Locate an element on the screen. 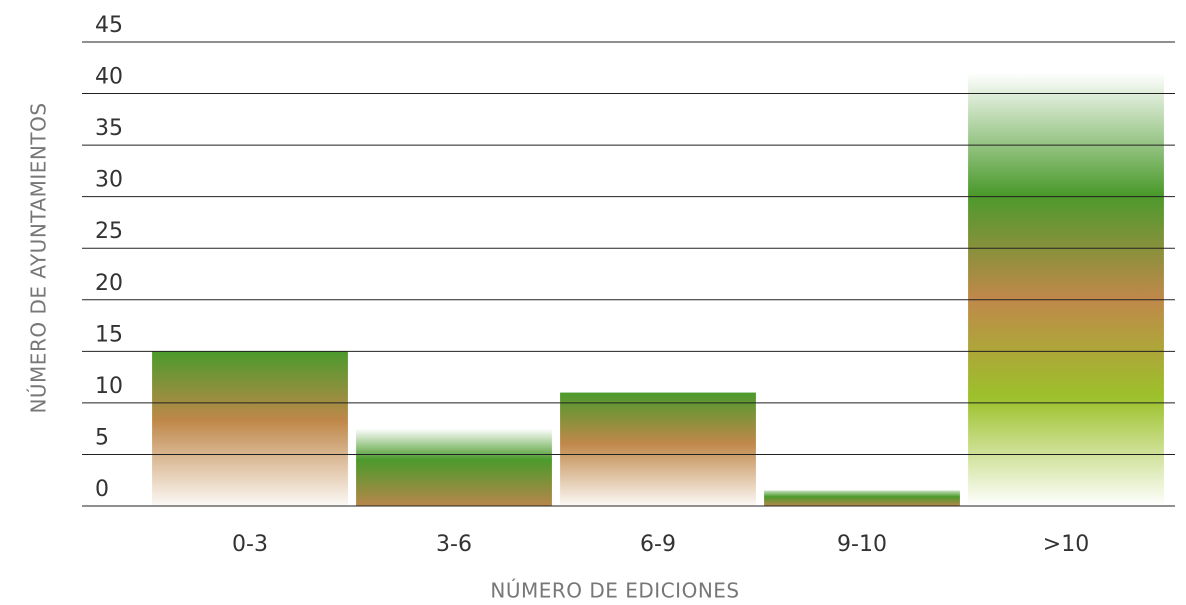  x-axis-title: NÚMERO DE EDICIONES is located at coordinates (614, 591).